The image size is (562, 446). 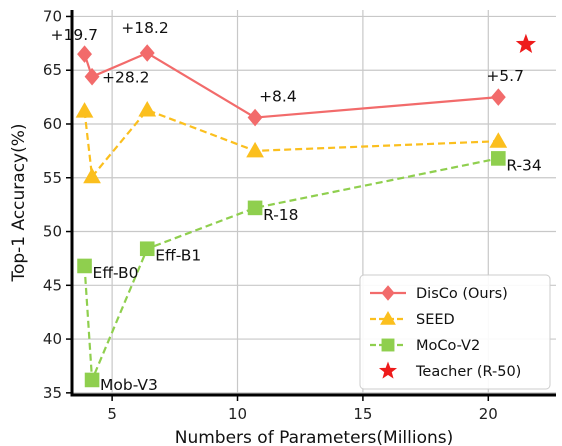 I want to click on legend-label: DisCo (Ours), so click(x=462, y=294).